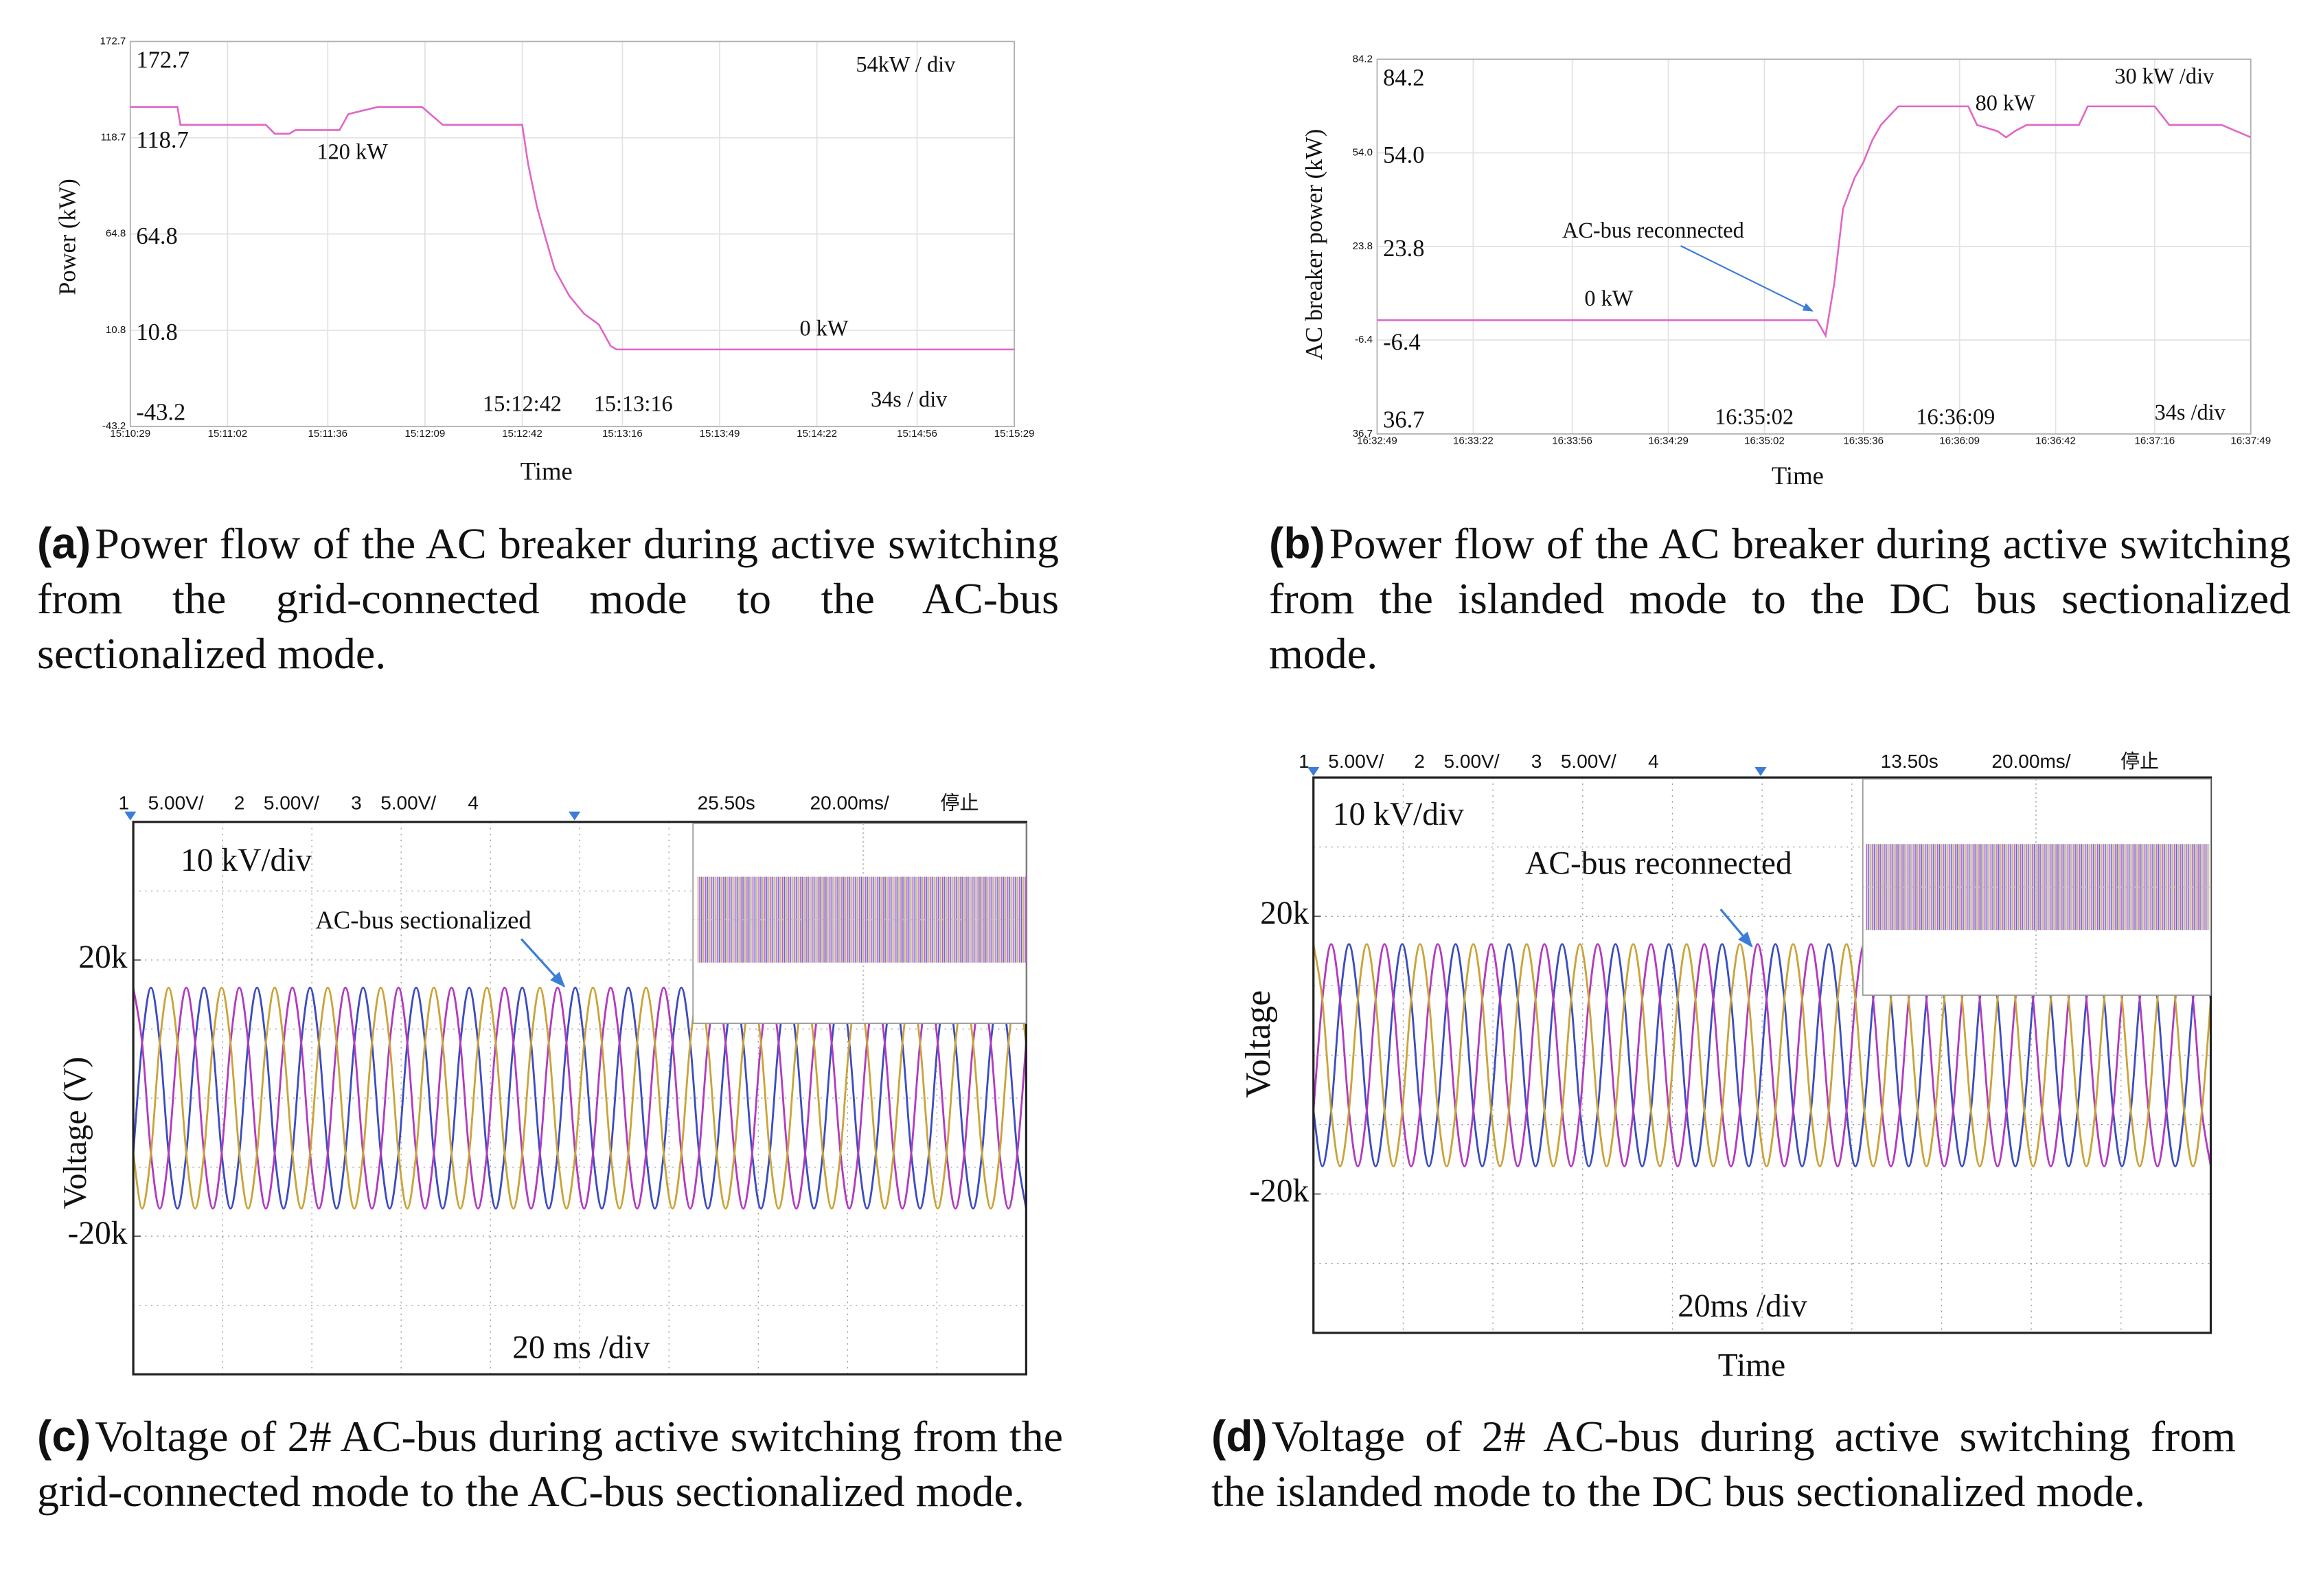  I want to click on x-tick-label: 16:37:49, so click(2250, 441).